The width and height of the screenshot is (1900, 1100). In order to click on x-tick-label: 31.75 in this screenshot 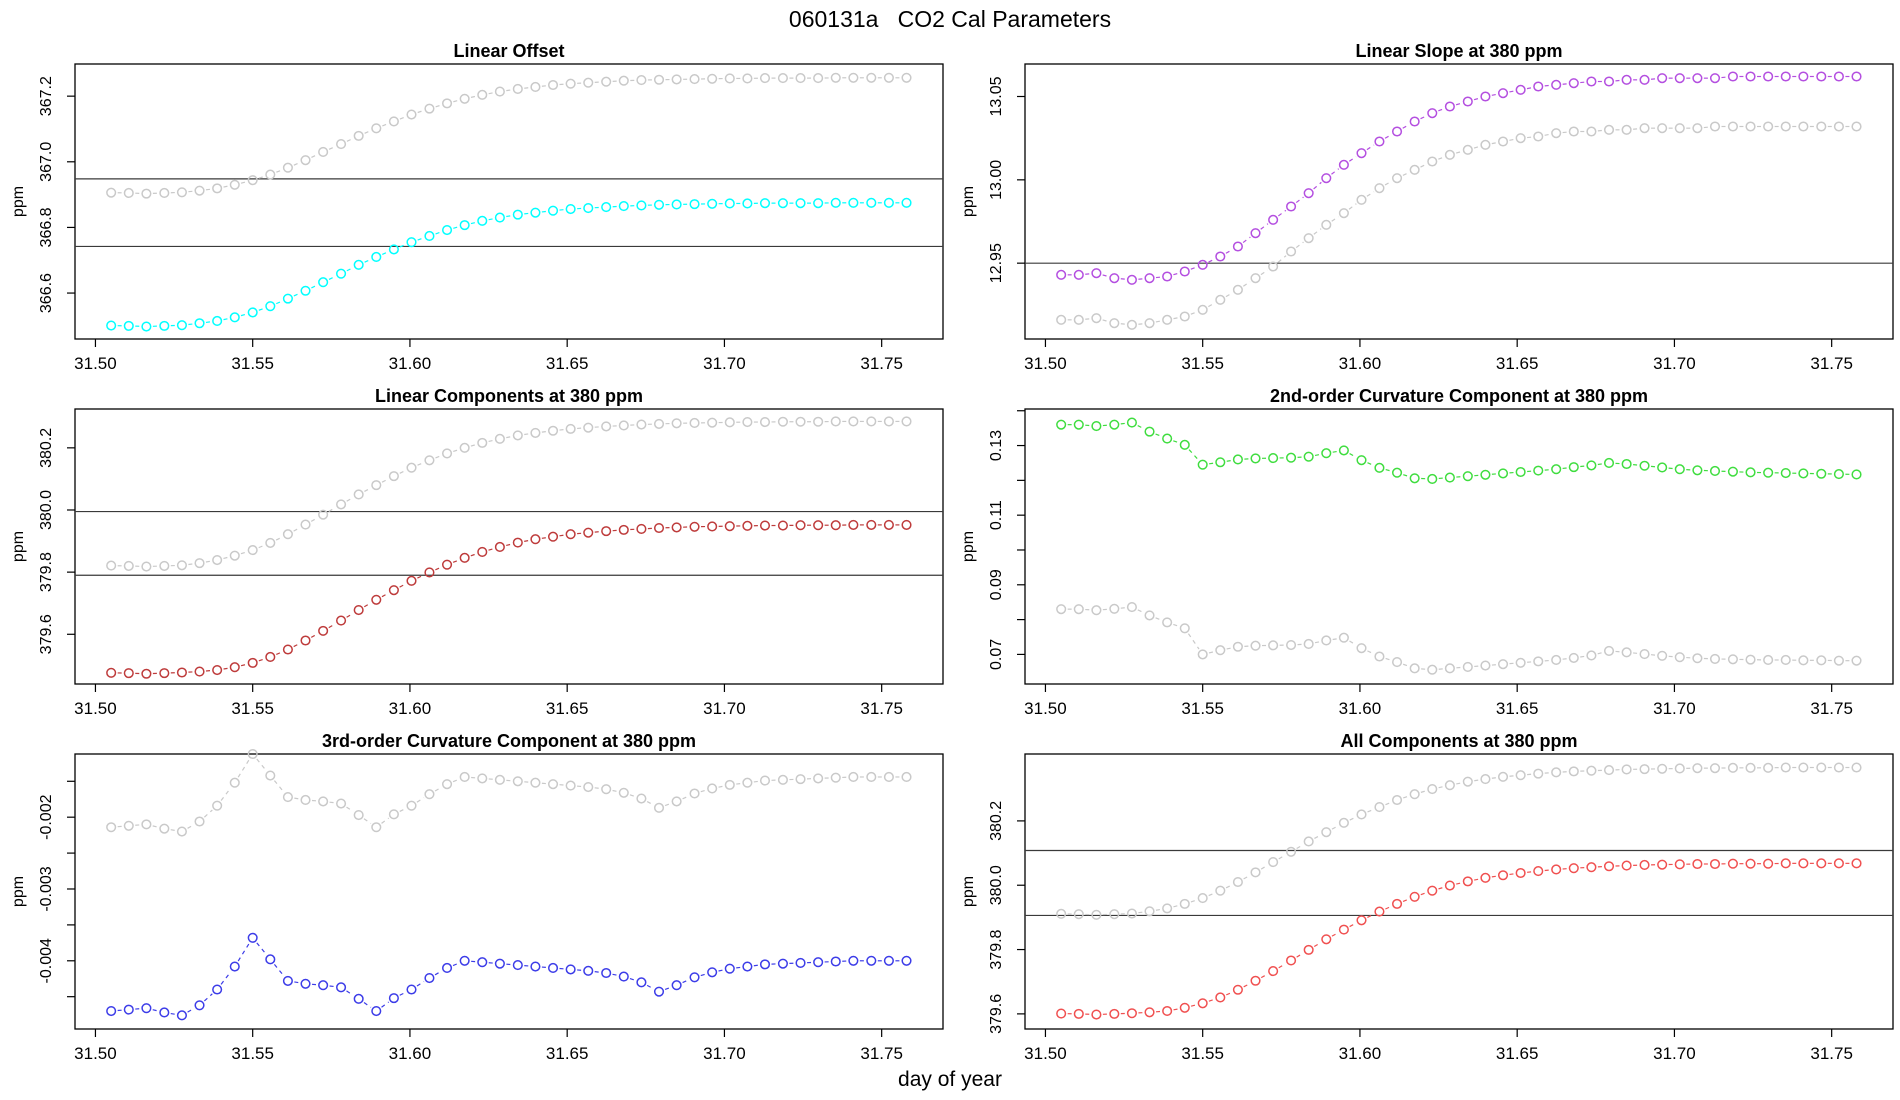, I will do `click(1831, 1053)`.